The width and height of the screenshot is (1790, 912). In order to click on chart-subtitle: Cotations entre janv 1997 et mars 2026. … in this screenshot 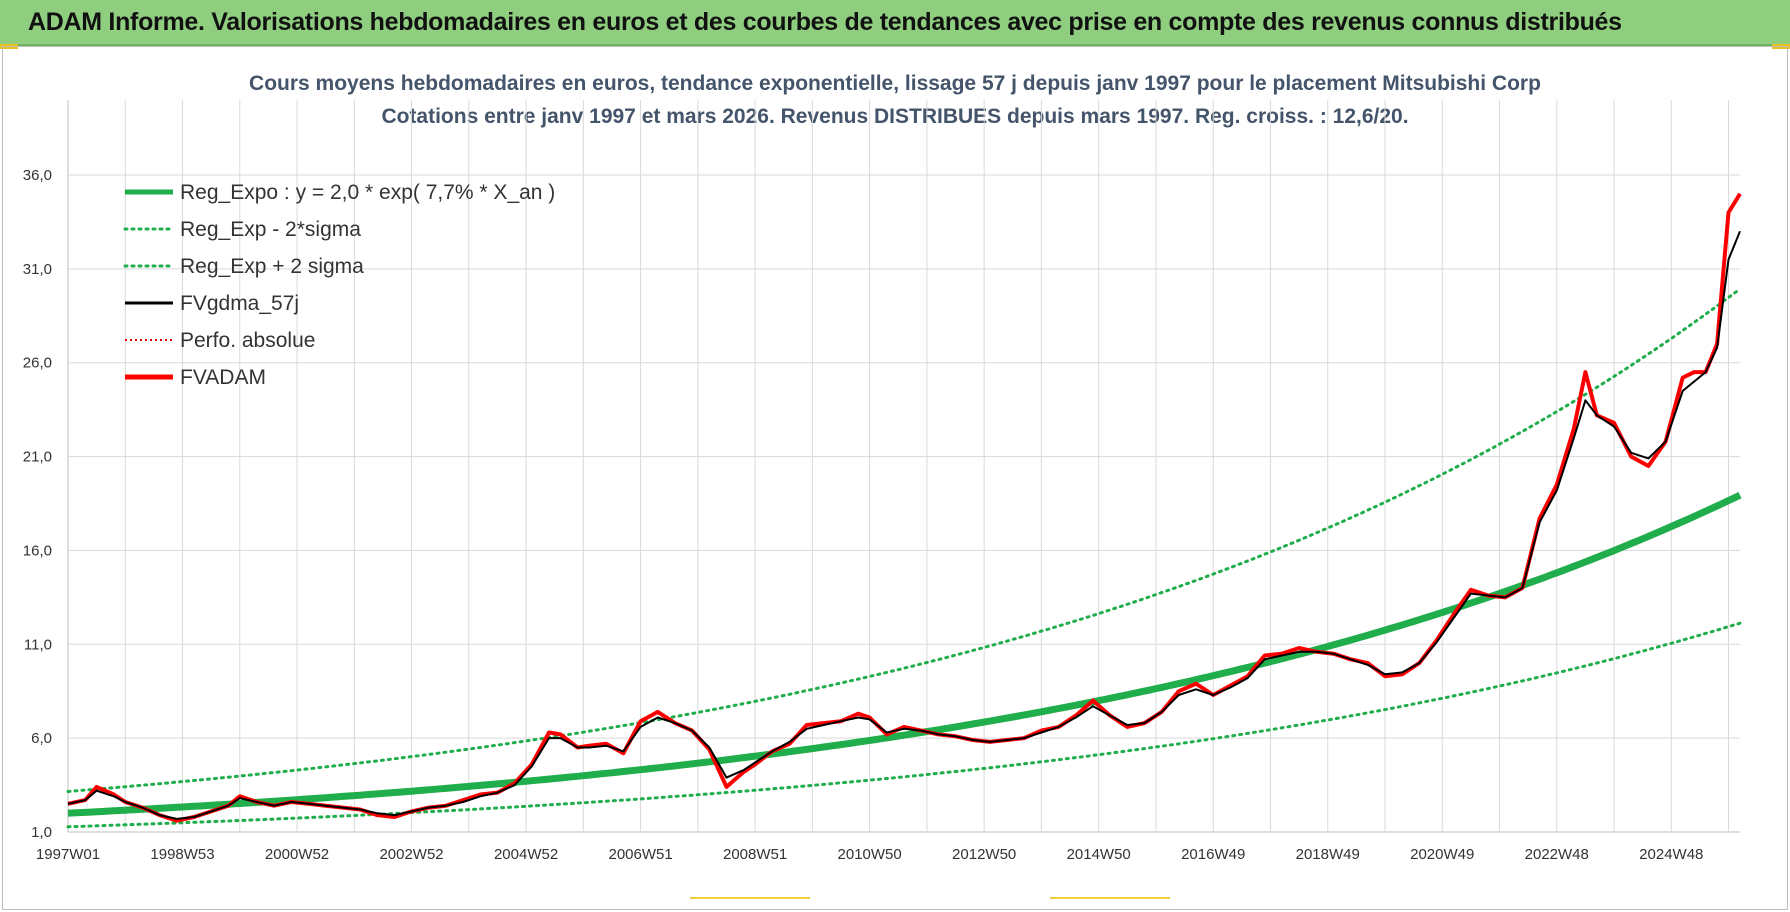, I will do `click(895, 116)`.